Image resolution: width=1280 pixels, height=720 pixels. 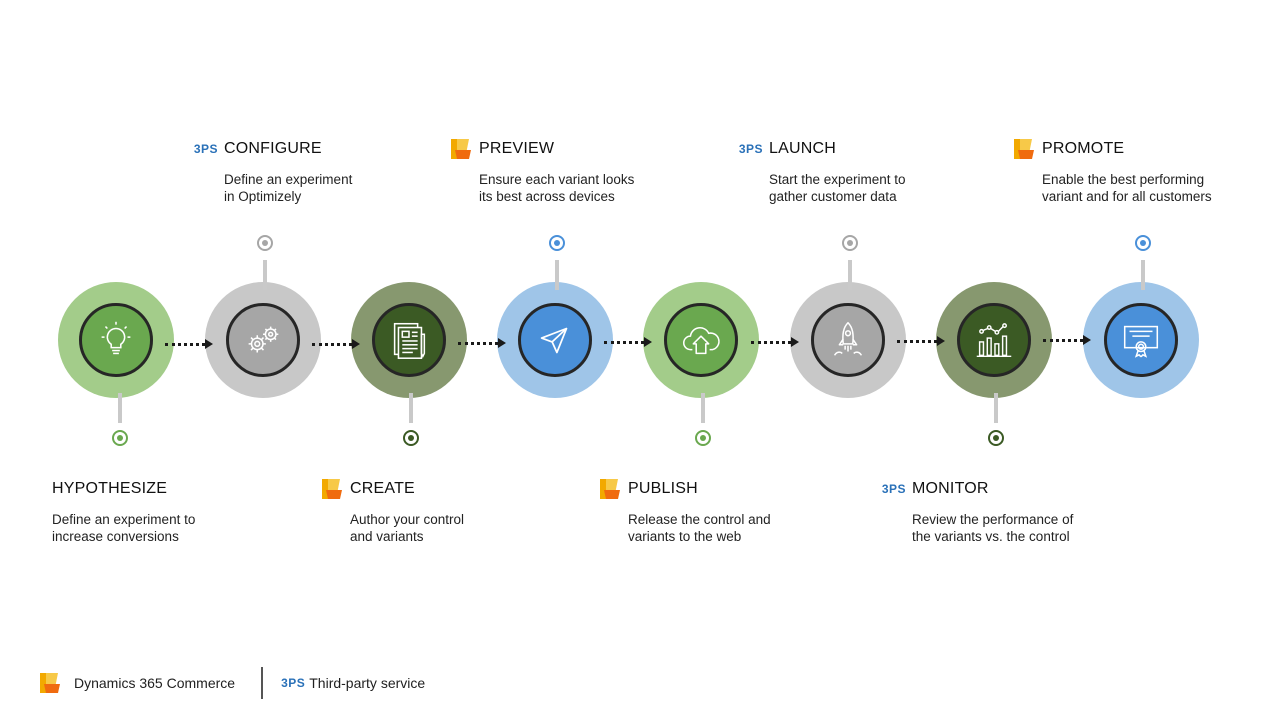 I want to click on dot-monitor, so click(x=996, y=438).